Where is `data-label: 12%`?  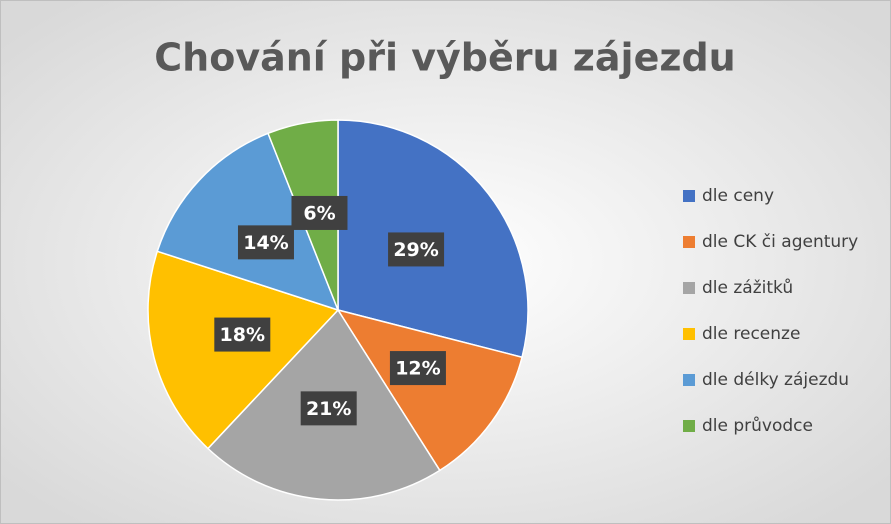
data-label: 12% is located at coordinates (417, 368).